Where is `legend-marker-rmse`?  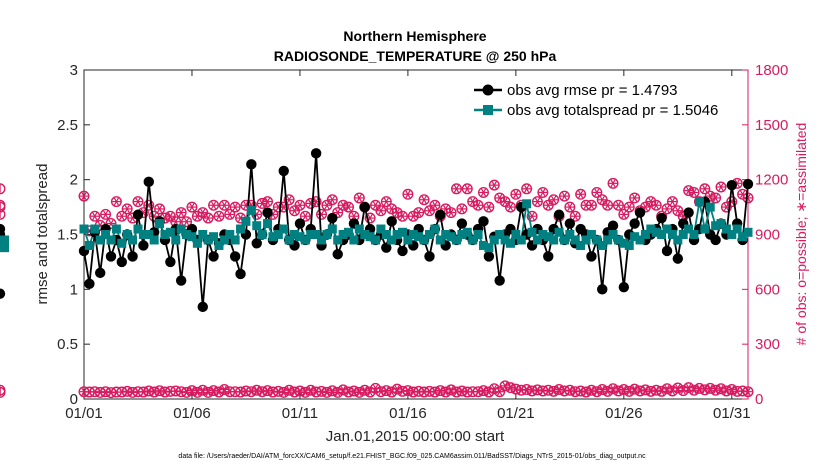
legend-marker-rmse is located at coordinates (488, 90).